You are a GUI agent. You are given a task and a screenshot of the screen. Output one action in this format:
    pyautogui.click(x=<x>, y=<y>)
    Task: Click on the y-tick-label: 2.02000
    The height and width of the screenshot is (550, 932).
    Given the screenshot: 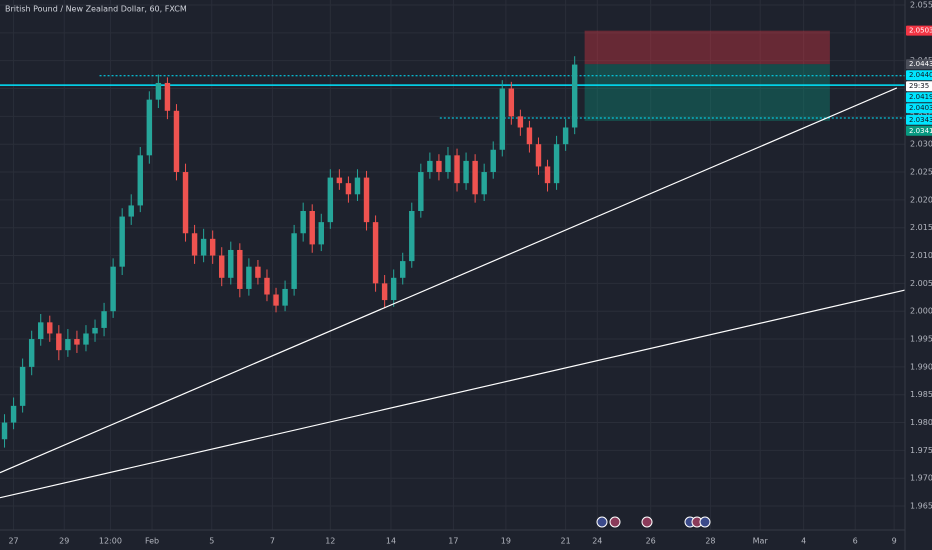 What is the action you would take?
    pyautogui.click(x=921, y=199)
    